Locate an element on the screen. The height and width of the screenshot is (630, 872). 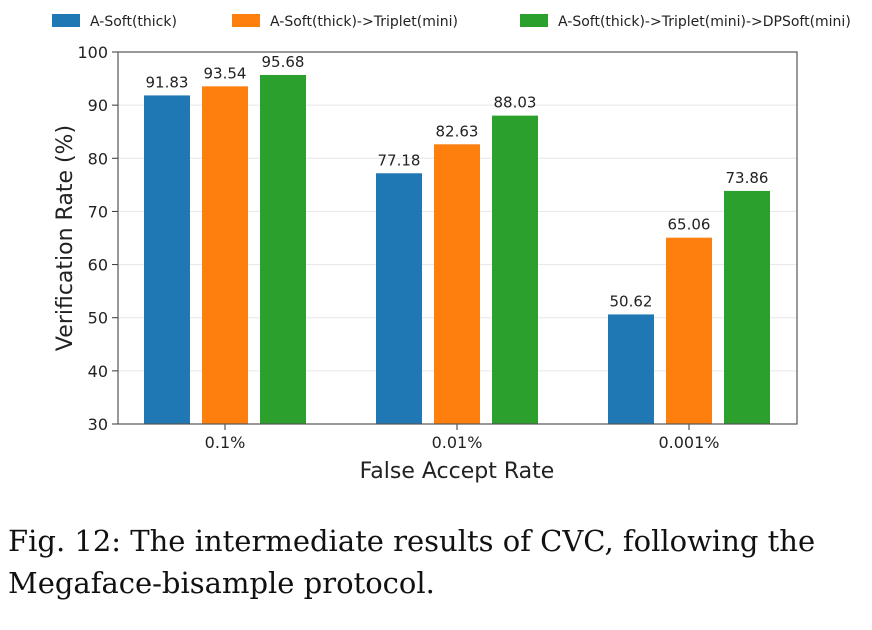
y-tick-label: 70 is located at coordinates (98, 211).